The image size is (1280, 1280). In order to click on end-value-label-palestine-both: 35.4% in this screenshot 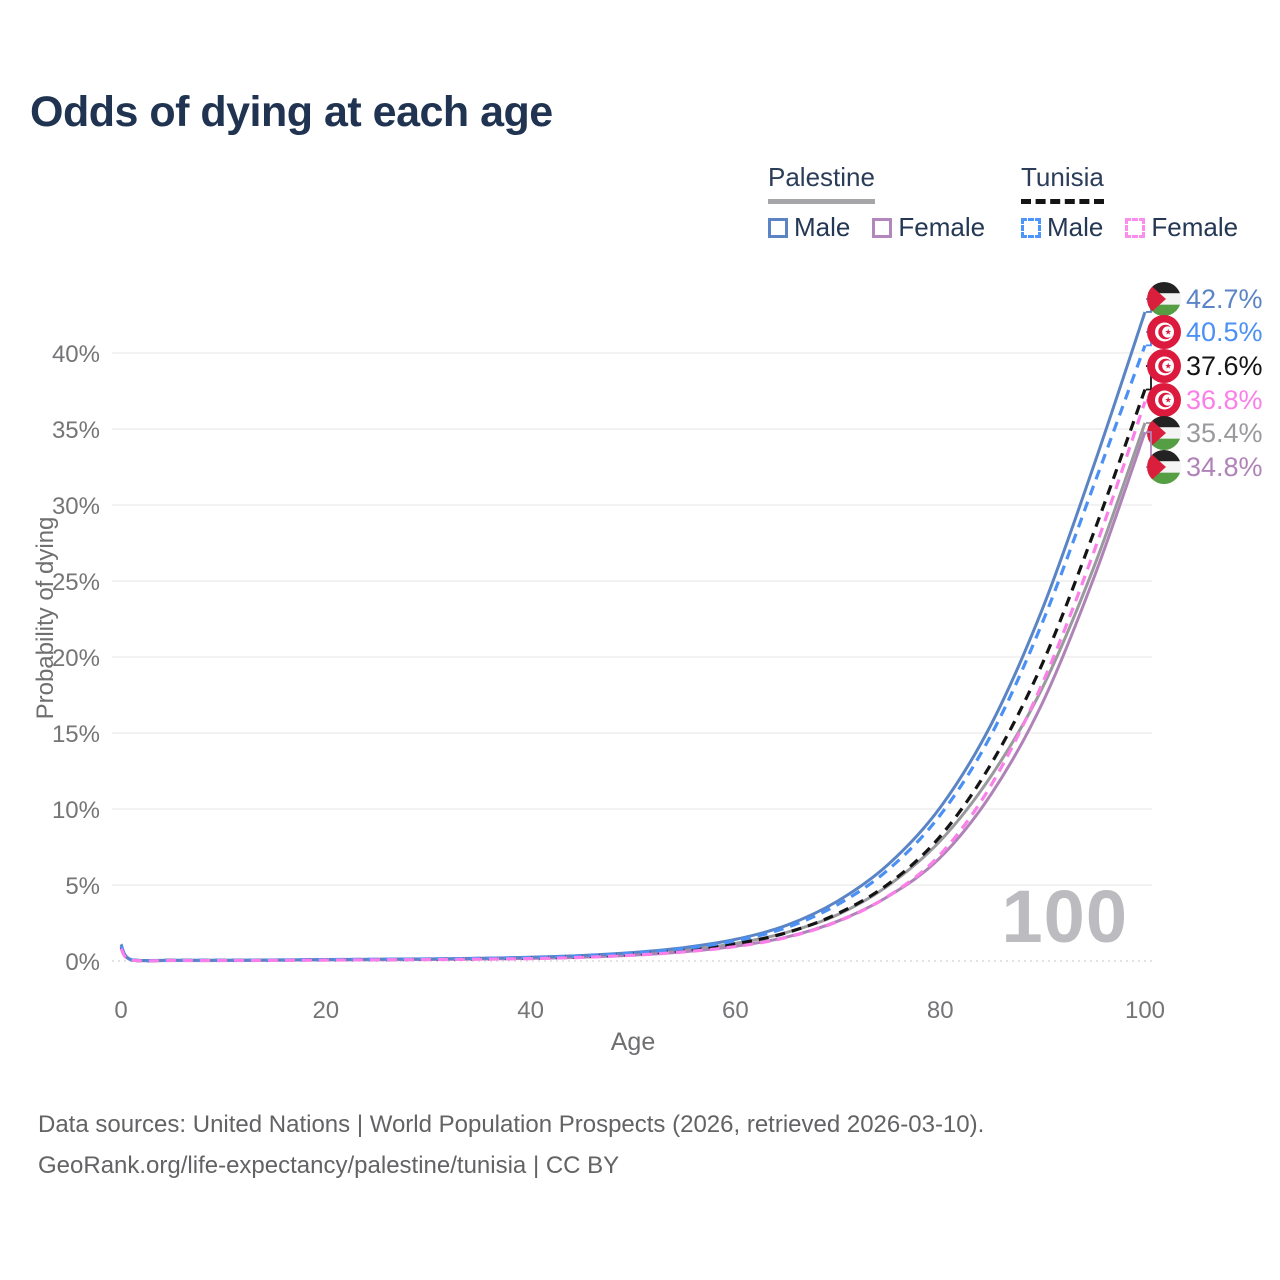, I will do `click(1224, 433)`.